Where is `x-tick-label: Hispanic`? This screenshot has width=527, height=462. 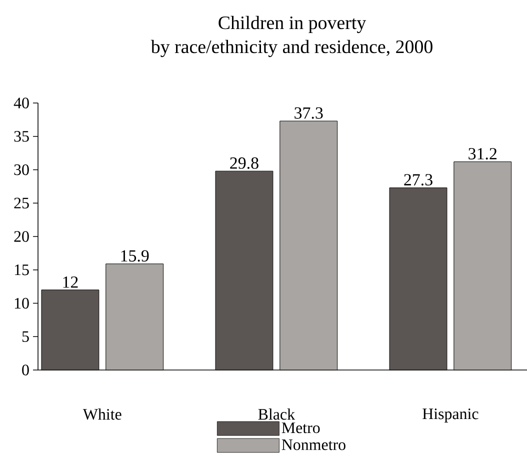 x-tick-label: Hispanic is located at coordinates (450, 415).